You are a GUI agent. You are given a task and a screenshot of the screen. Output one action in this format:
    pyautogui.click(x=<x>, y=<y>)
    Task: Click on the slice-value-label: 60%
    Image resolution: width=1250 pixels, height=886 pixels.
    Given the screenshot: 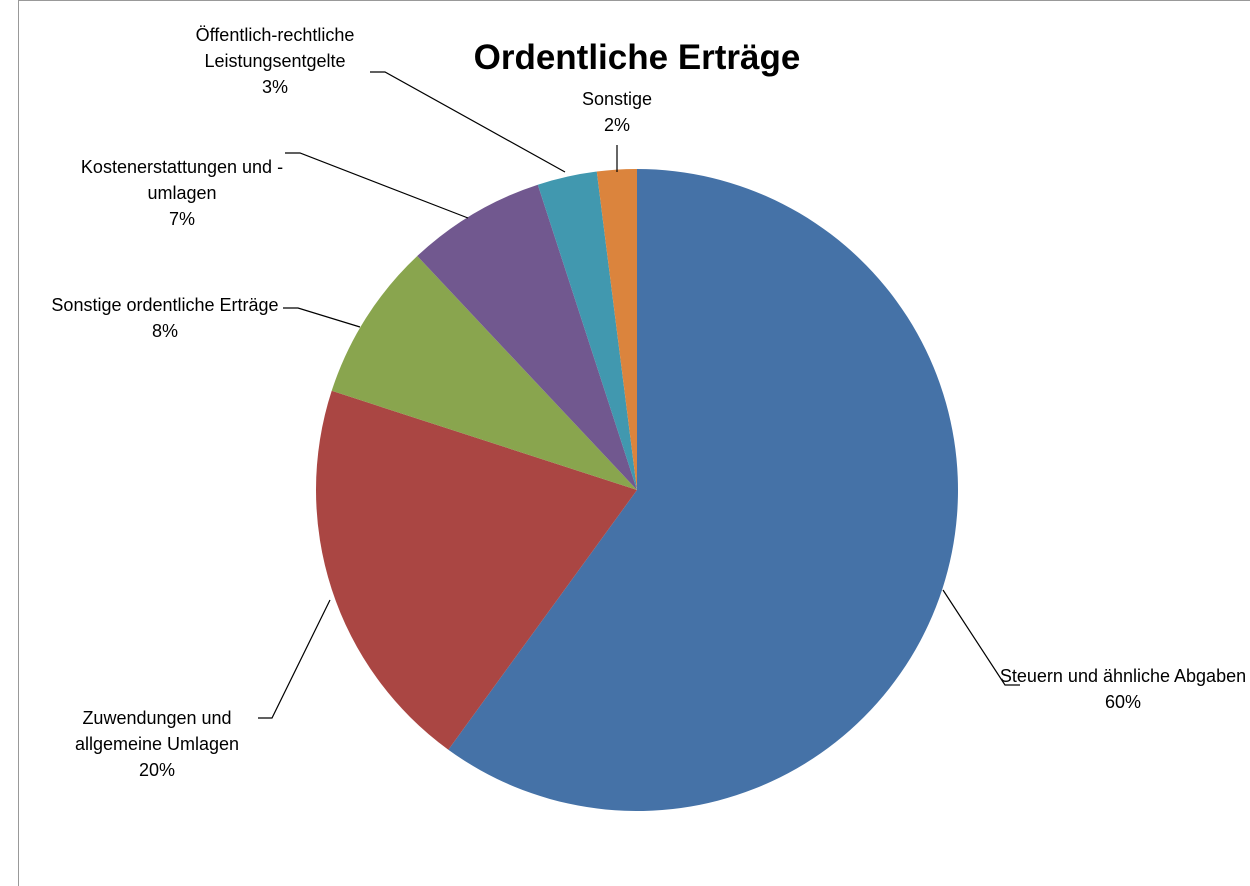 What is the action you would take?
    pyautogui.click(x=1123, y=702)
    